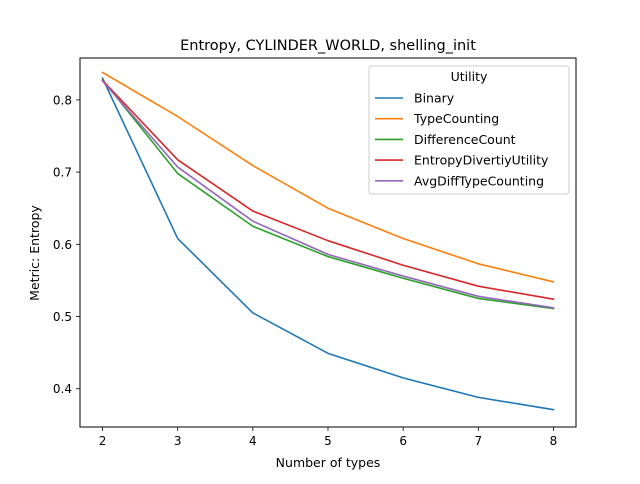 The image size is (640, 484). I want to click on legend-label: DifferenceCount, so click(465, 139).